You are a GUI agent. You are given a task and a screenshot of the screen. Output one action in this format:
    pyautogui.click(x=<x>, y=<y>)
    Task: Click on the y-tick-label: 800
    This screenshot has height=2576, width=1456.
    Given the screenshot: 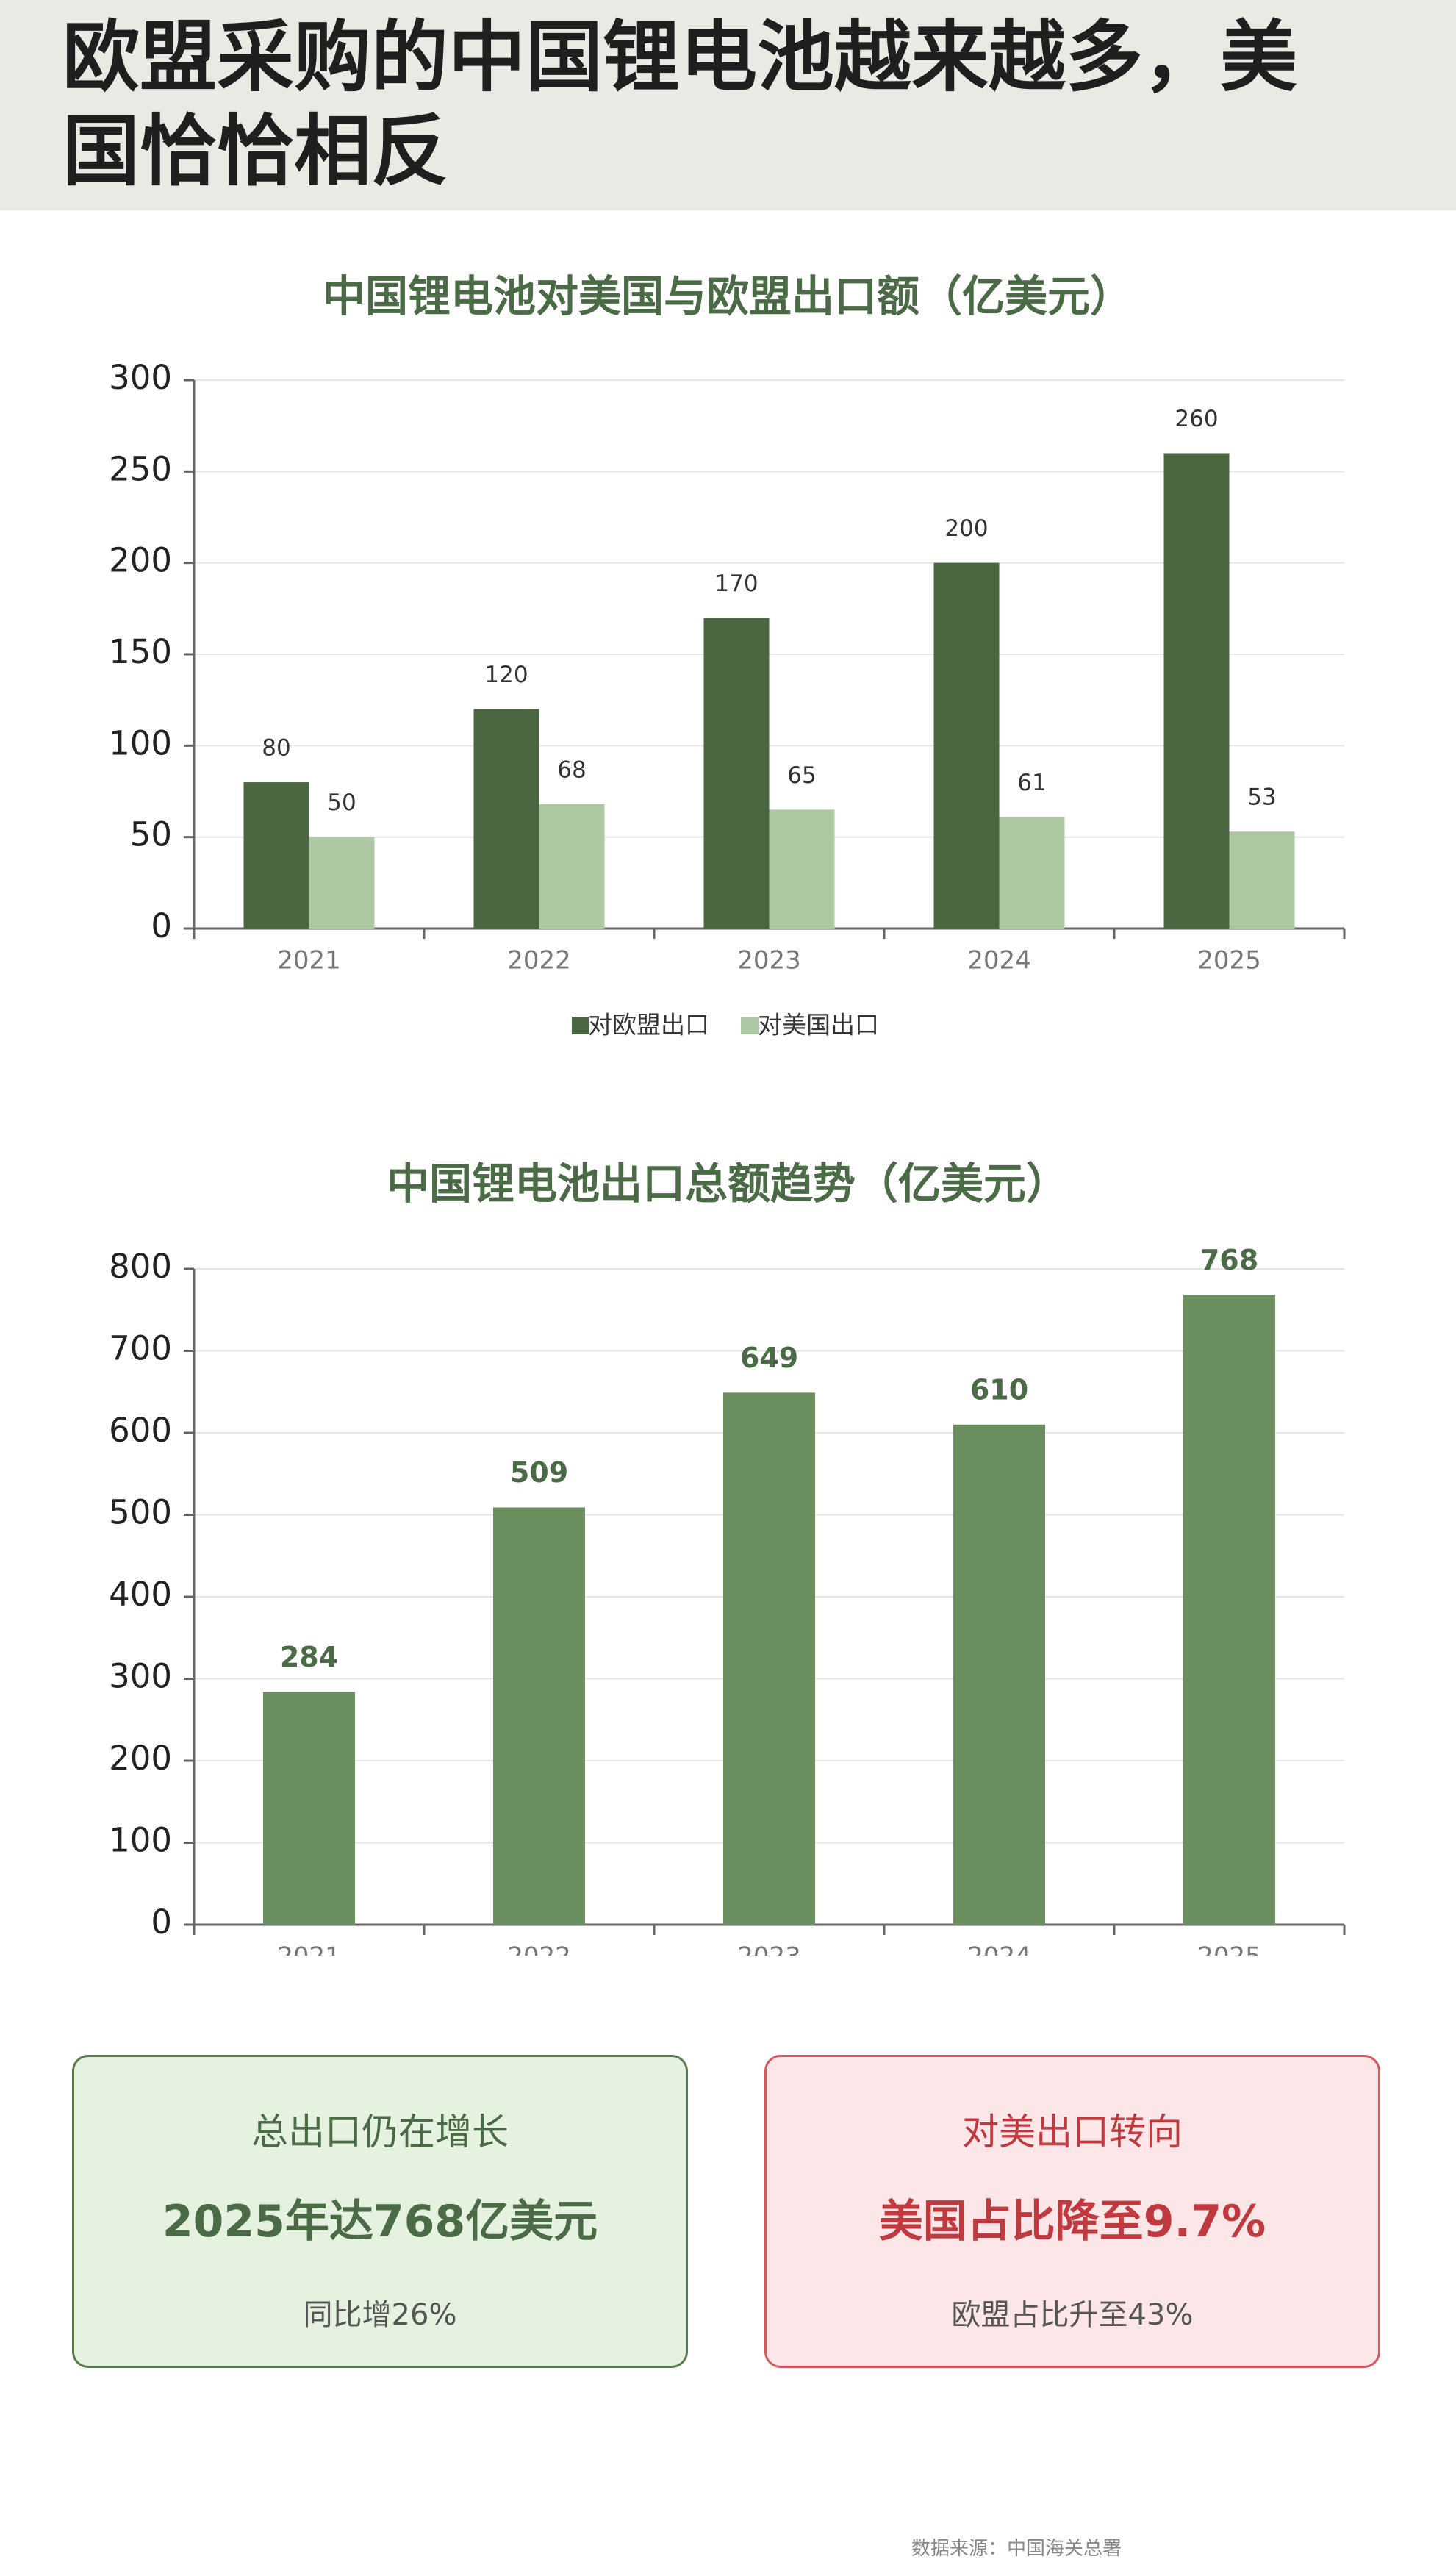 What is the action you would take?
    pyautogui.click(x=140, y=1266)
    